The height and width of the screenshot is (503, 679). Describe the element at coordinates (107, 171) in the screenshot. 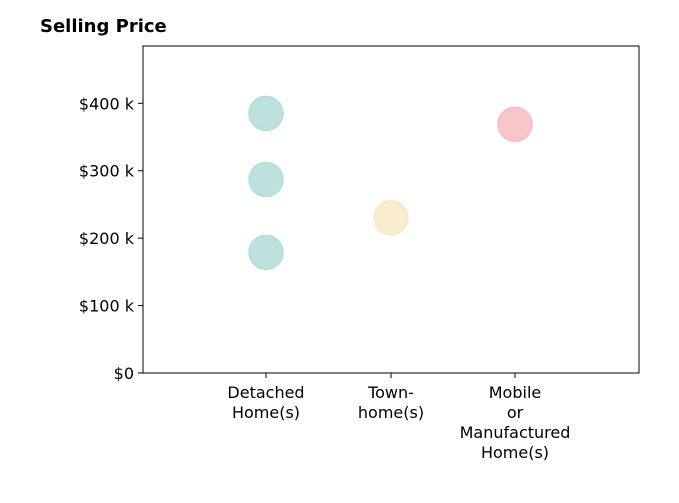

I see `y-tick-label: $300 k` at that location.